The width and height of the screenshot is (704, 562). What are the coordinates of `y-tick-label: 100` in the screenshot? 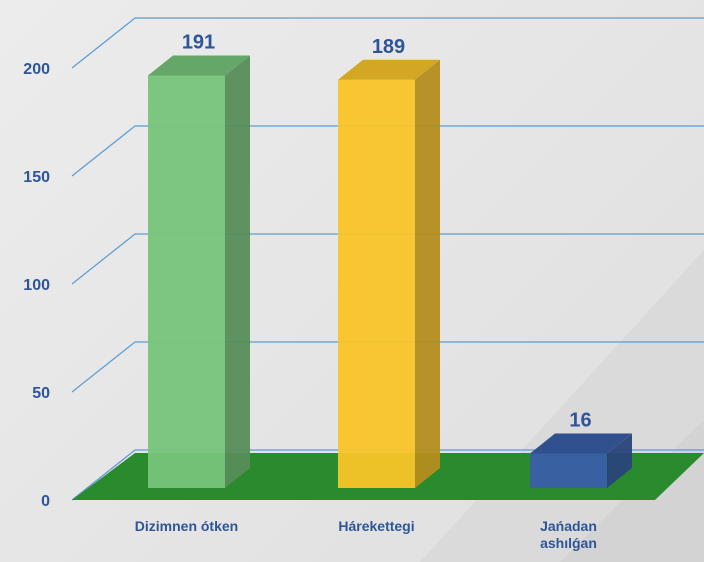 It's located at (36, 285).